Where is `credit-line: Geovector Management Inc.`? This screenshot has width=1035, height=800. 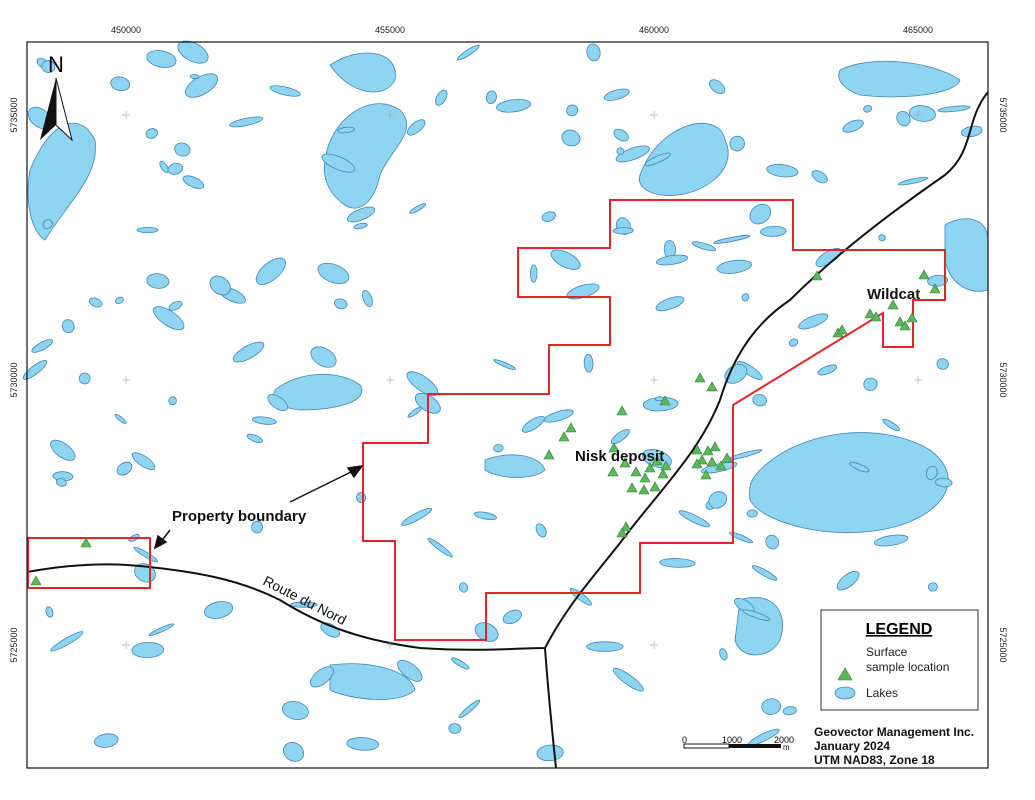
credit-line: Geovector Management Inc. is located at coordinates (894, 732).